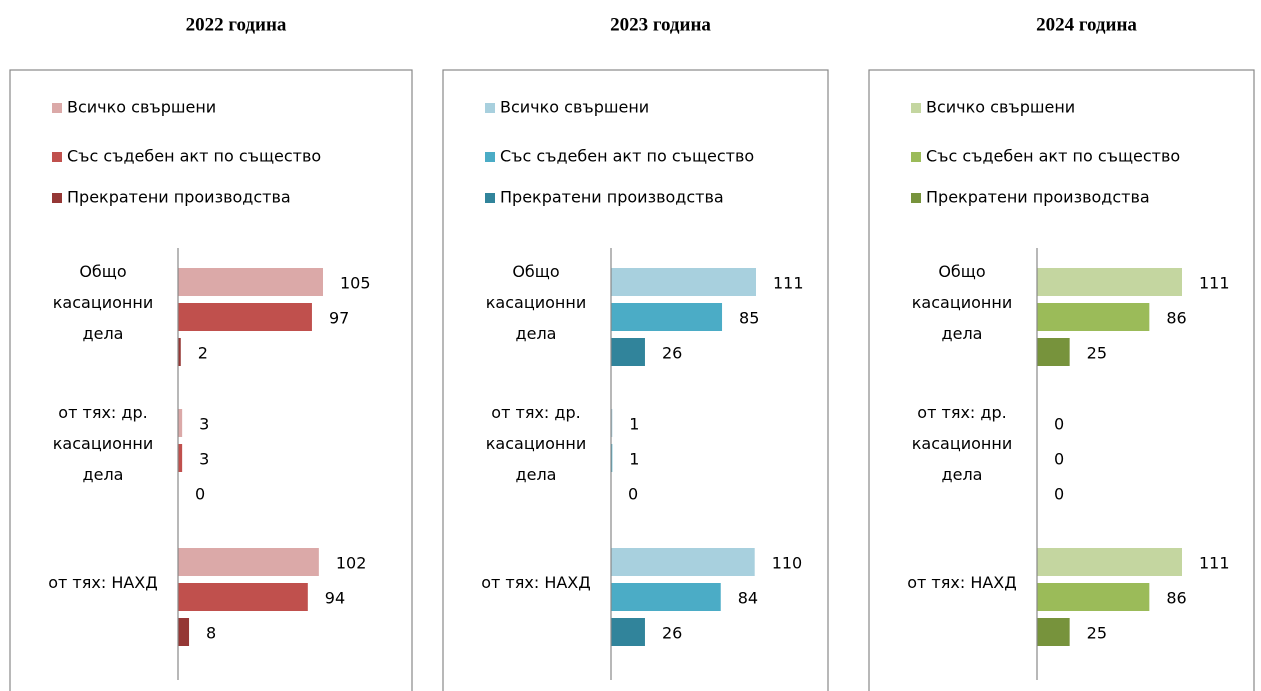 This screenshot has width=1261, height=691. Describe the element at coordinates (355, 283) in the screenshot. I see `value-label: 105` at that location.